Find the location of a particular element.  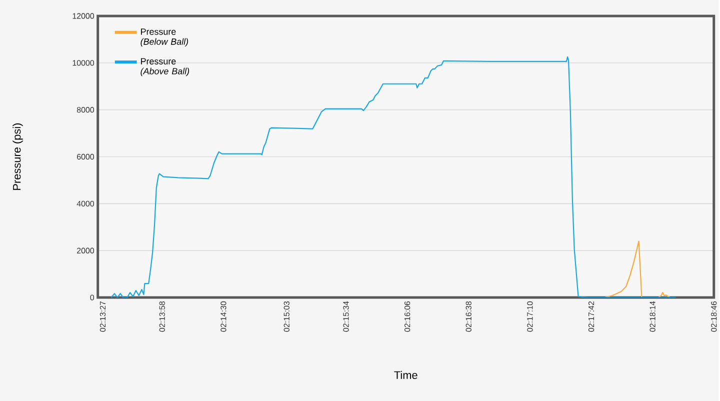

y-axis-title: Pressure (psi) is located at coordinates (17, 156).